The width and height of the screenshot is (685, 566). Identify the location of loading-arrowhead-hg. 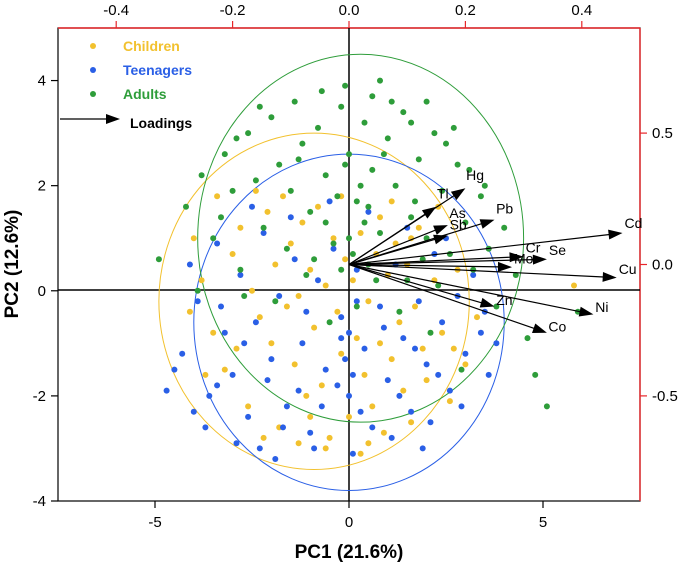
(458, 194).